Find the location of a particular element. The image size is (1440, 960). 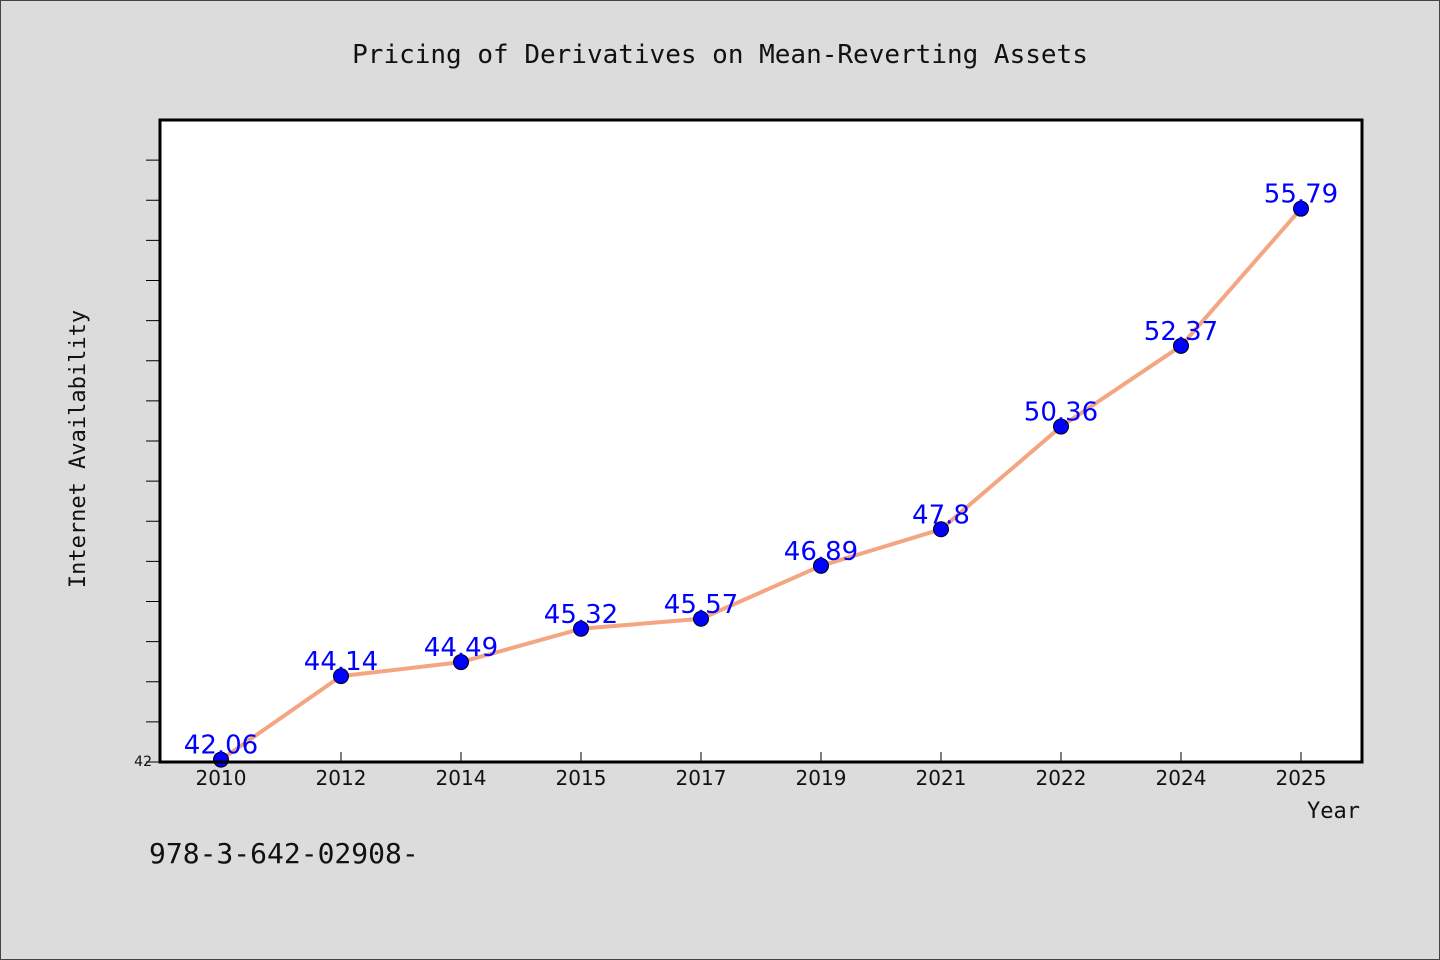

isbn-text: 978-3-642-02908- is located at coordinates (284, 853).